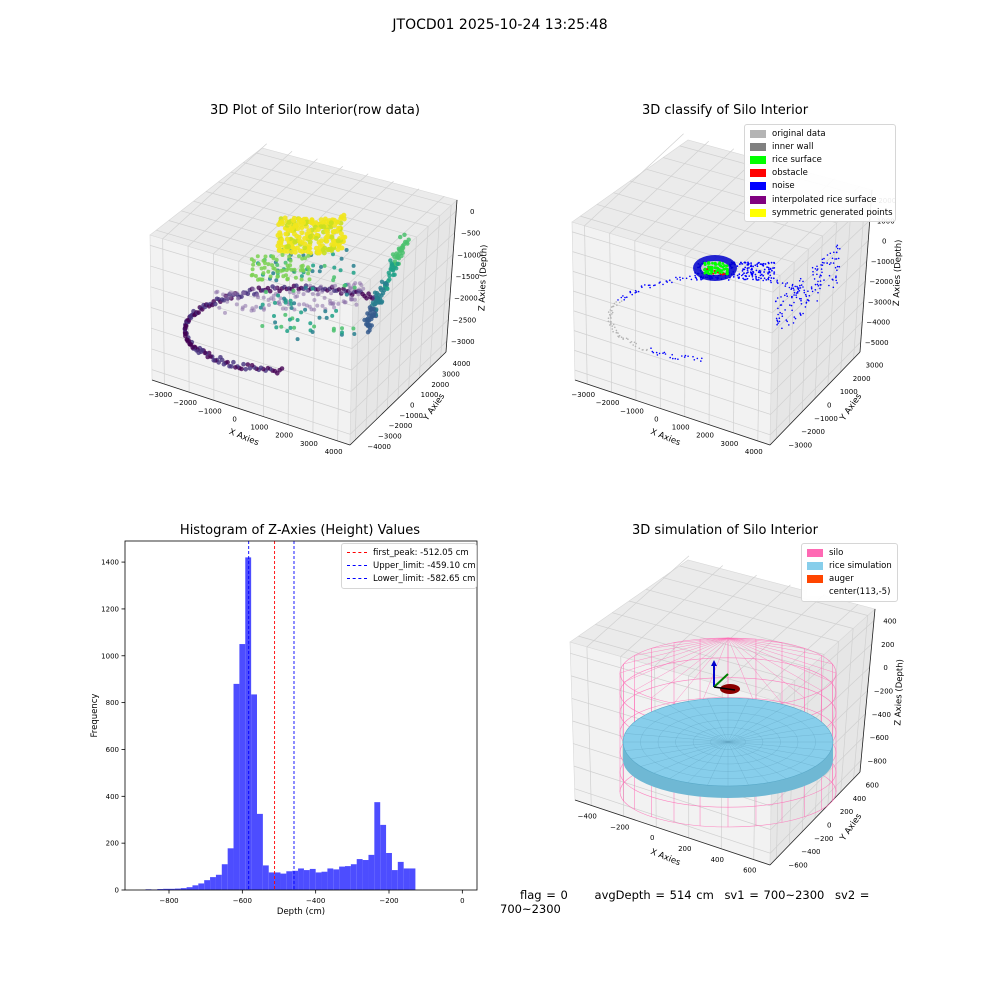 Image resolution: width=1000 pixels, height=1000 pixels. Describe the element at coordinates (705, 436) in the screenshot. I see `x-tick-label: 2000` at that location.